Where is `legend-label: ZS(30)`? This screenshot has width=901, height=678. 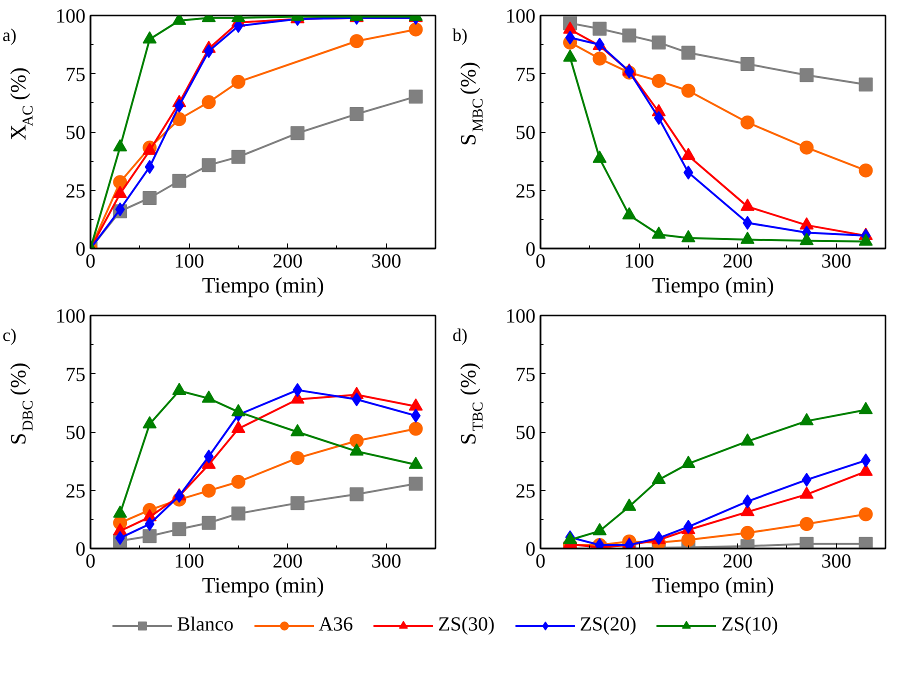
legend-label: ZS(30) is located at coordinates (466, 625).